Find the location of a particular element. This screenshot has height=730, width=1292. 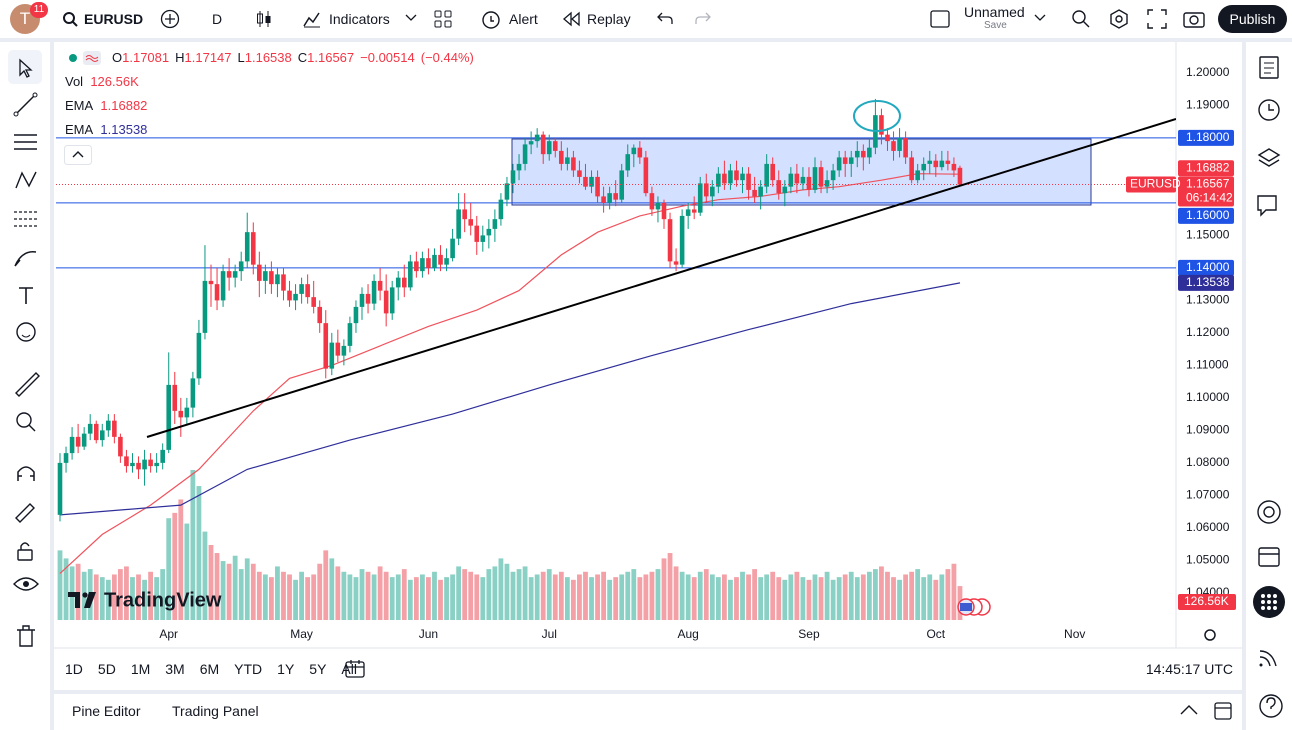

chart-style is located at coordinates (264, 19).